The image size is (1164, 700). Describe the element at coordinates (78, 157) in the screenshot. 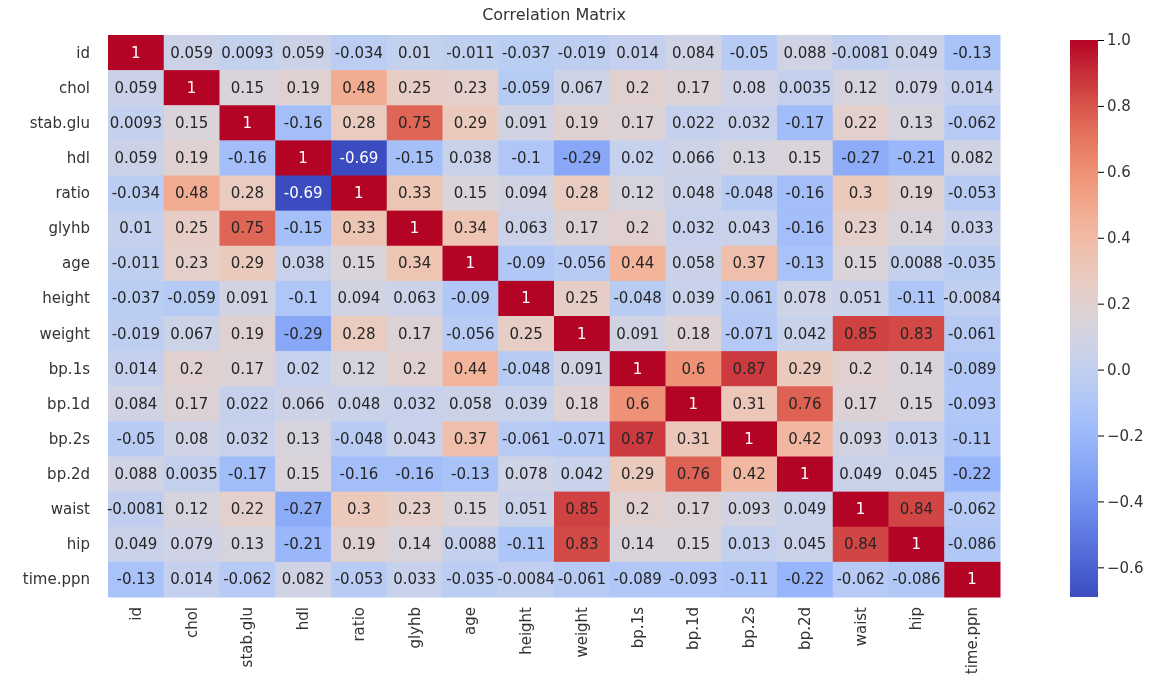

I see `y-tick-label: hdl` at that location.